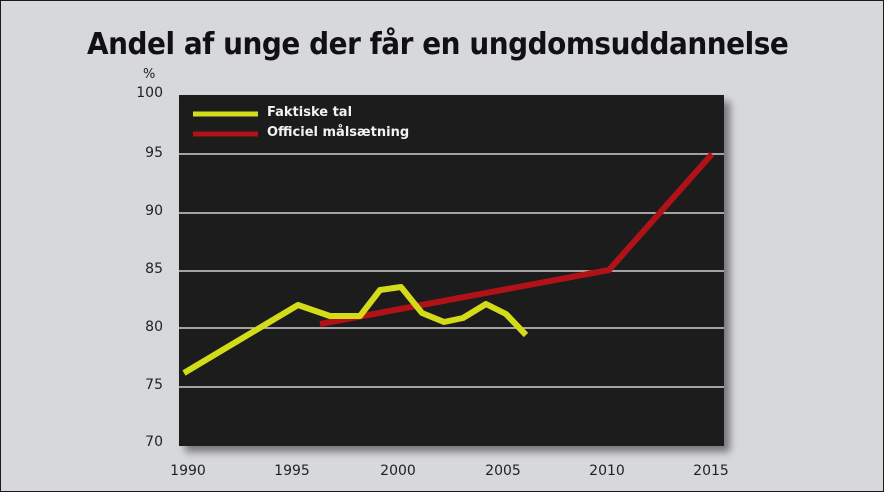 This screenshot has width=884, height=493. What do you see at coordinates (188, 471) in the screenshot?
I see `x-tick-1990: 1990` at bounding box center [188, 471].